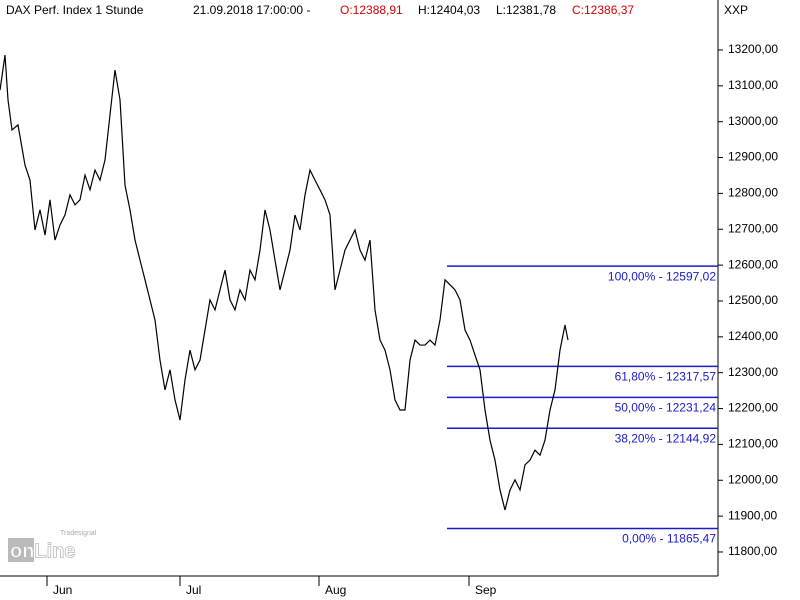  I want to click on ohlc-low: L:12381,78, so click(526, 10).